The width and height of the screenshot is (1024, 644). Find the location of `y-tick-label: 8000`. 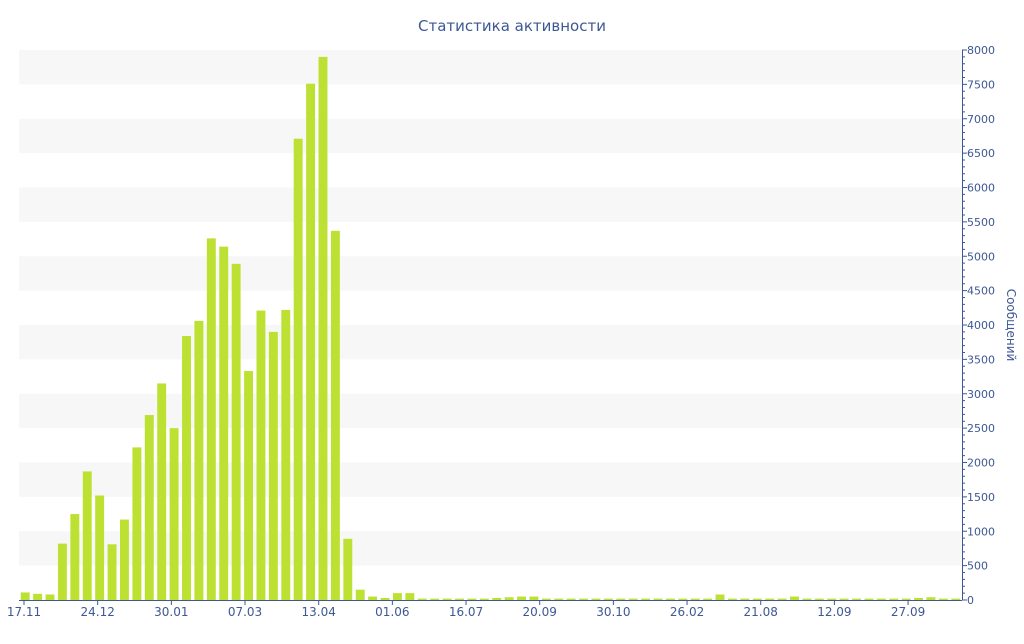

y-tick-label: 8000 is located at coordinates (981, 50).